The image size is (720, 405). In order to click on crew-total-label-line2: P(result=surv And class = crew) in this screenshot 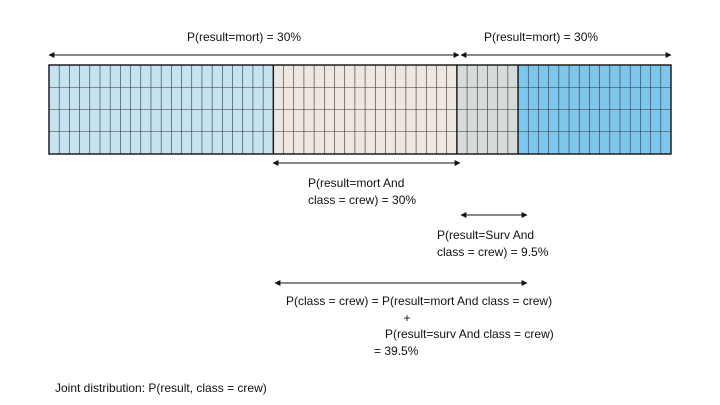, I will do `click(469, 334)`.